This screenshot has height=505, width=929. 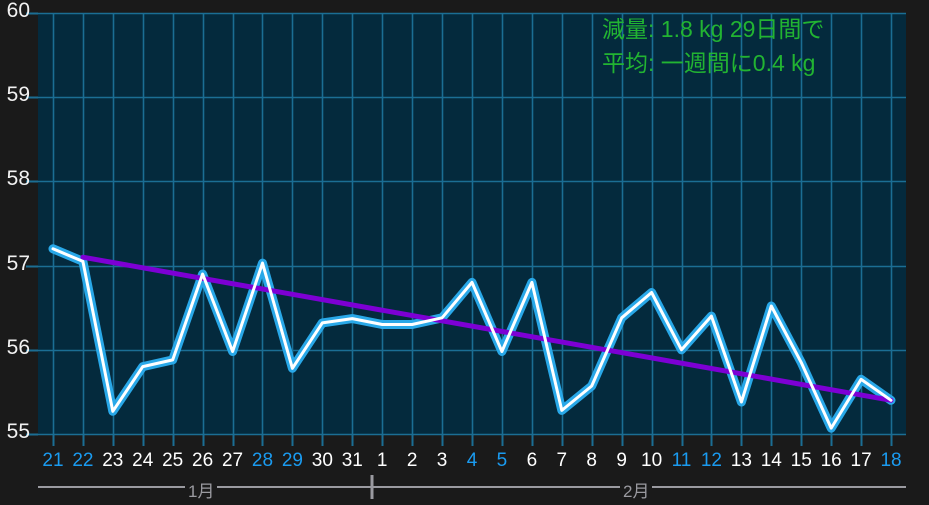 What do you see at coordinates (636, 489) in the screenshot?
I see `month-label: 2月` at bounding box center [636, 489].